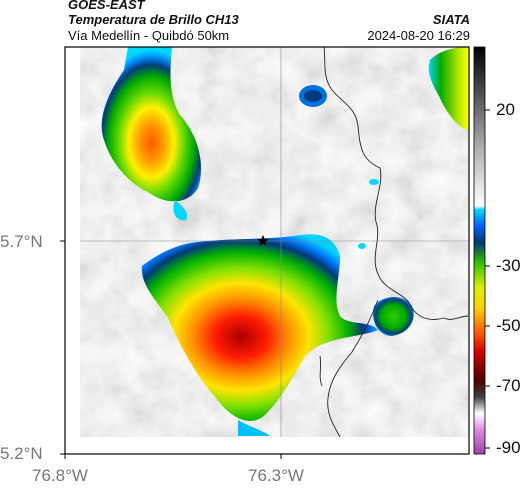 This screenshot has width=526, height=491. I want to click on river-line, so click(353, 368).